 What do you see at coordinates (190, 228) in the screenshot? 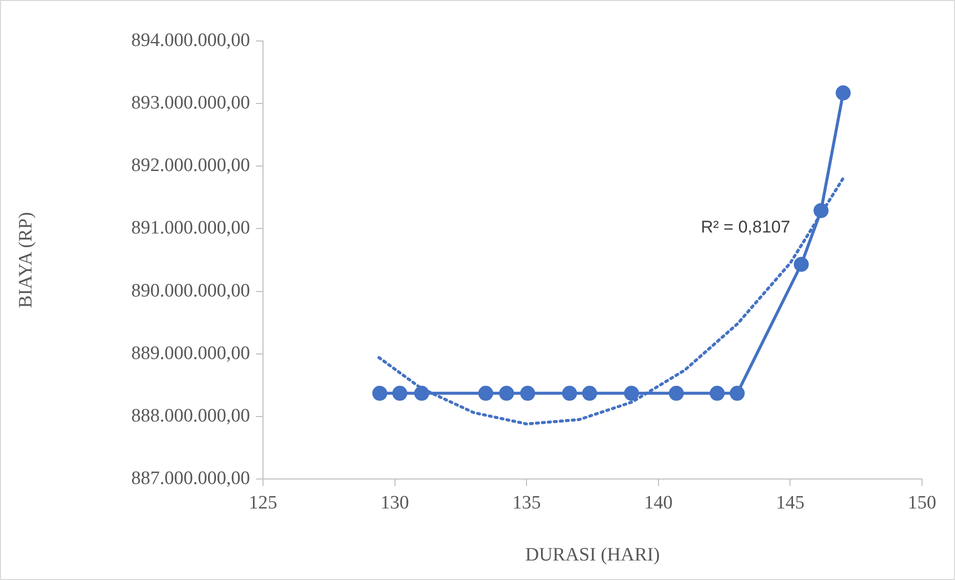
I see `y-tick-label: 891.000.000,00` at bounding box center [190, 228].